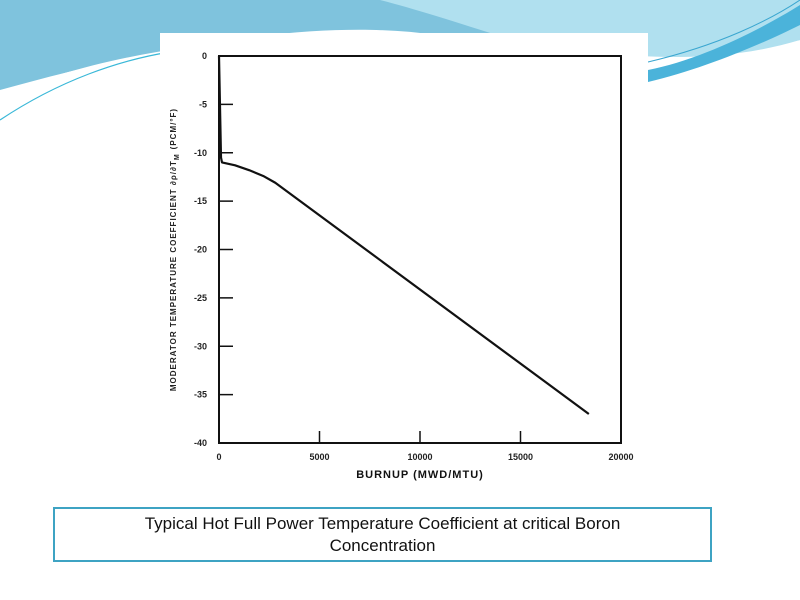 The height and width of the screenshot is (600, 800). I want to click on y-tick-label: 0, so click(204, 56).